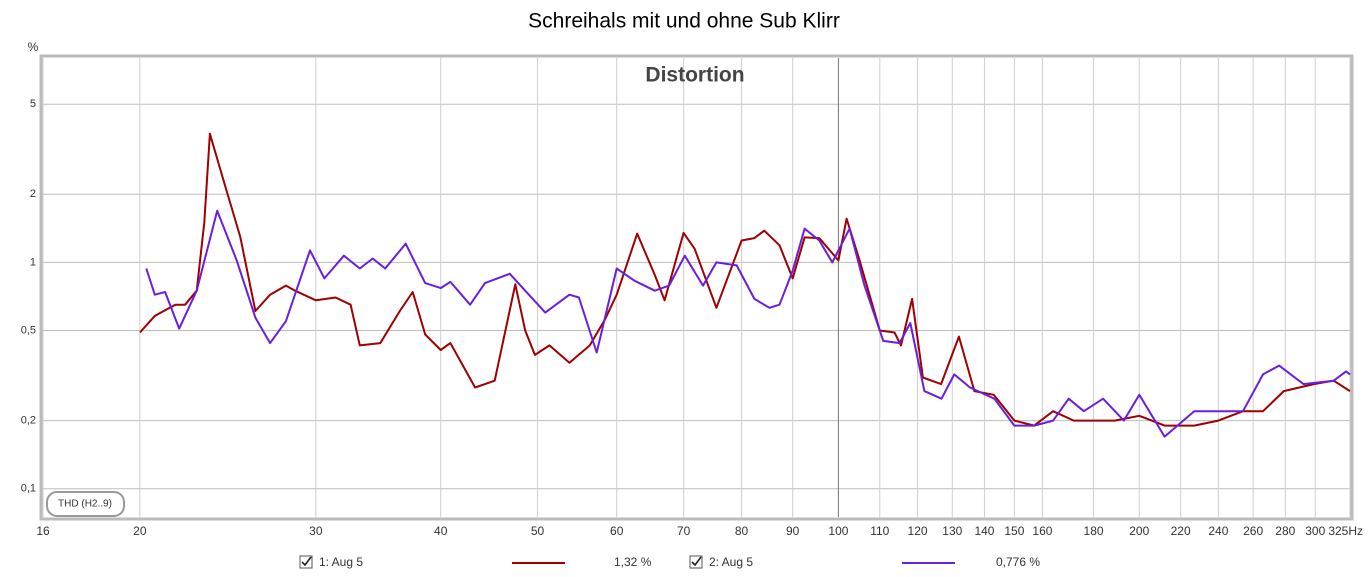 The image size is (1369, 577). I want to click on x-tick-label: 80, so click(742, 531).